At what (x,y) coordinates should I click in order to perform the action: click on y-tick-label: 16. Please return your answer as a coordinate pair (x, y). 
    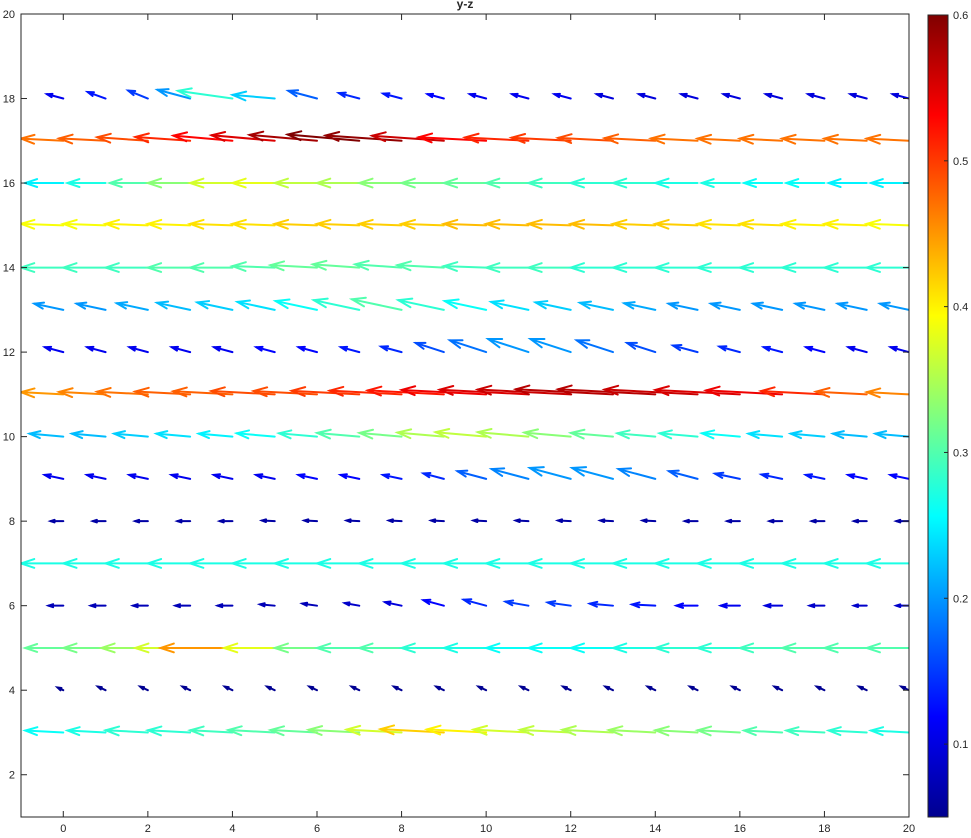
    Looking at the image, I should click on (9, 184).